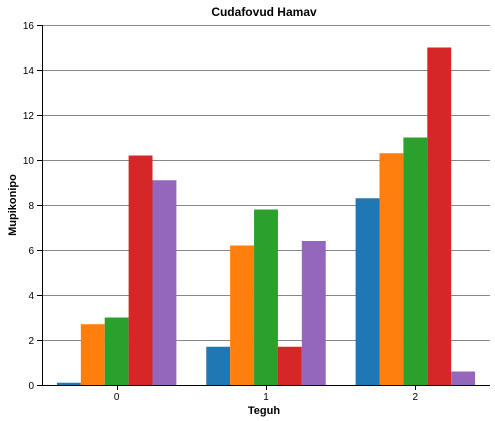  What do you see at coordinates (367, 291) in the screenshot?
I see `bar-cat2-s0` at bounding box center [367, 291].